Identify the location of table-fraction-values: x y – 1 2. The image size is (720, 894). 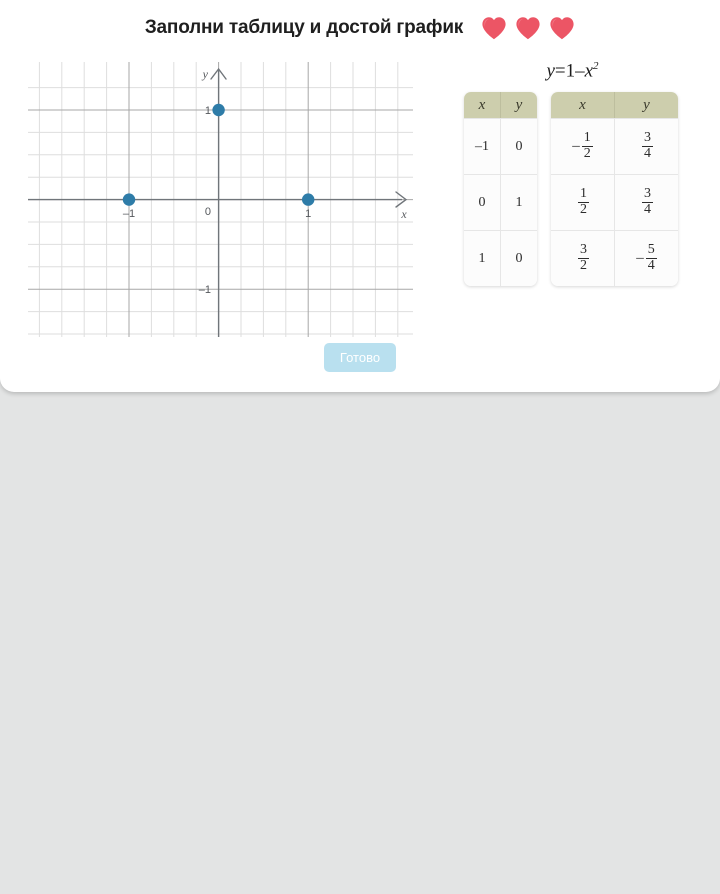
(614, 189).